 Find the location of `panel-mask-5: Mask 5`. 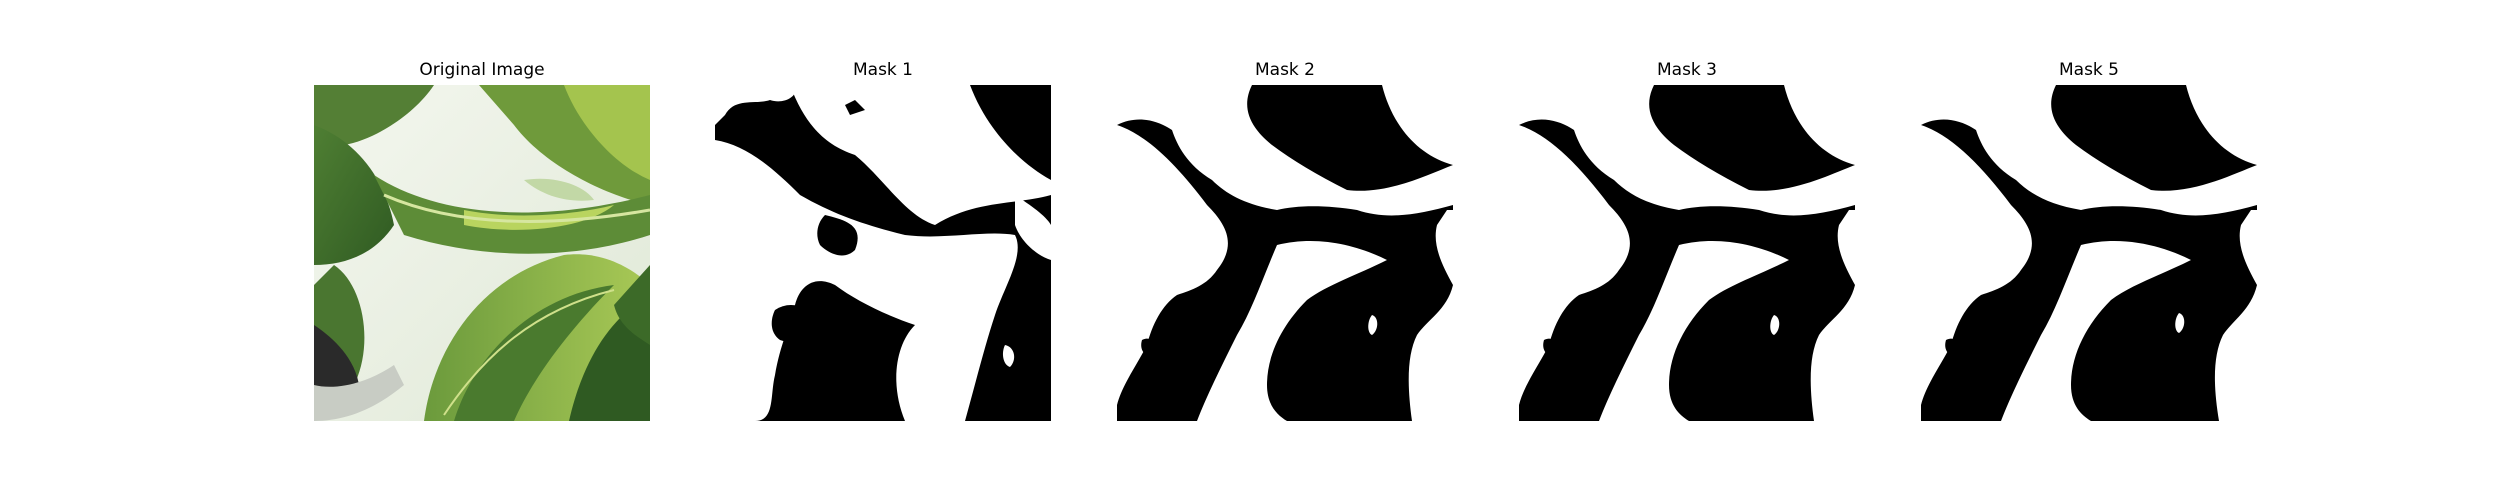

panel-mask-5: Mask 5 is located at coordinates (2089, 250).